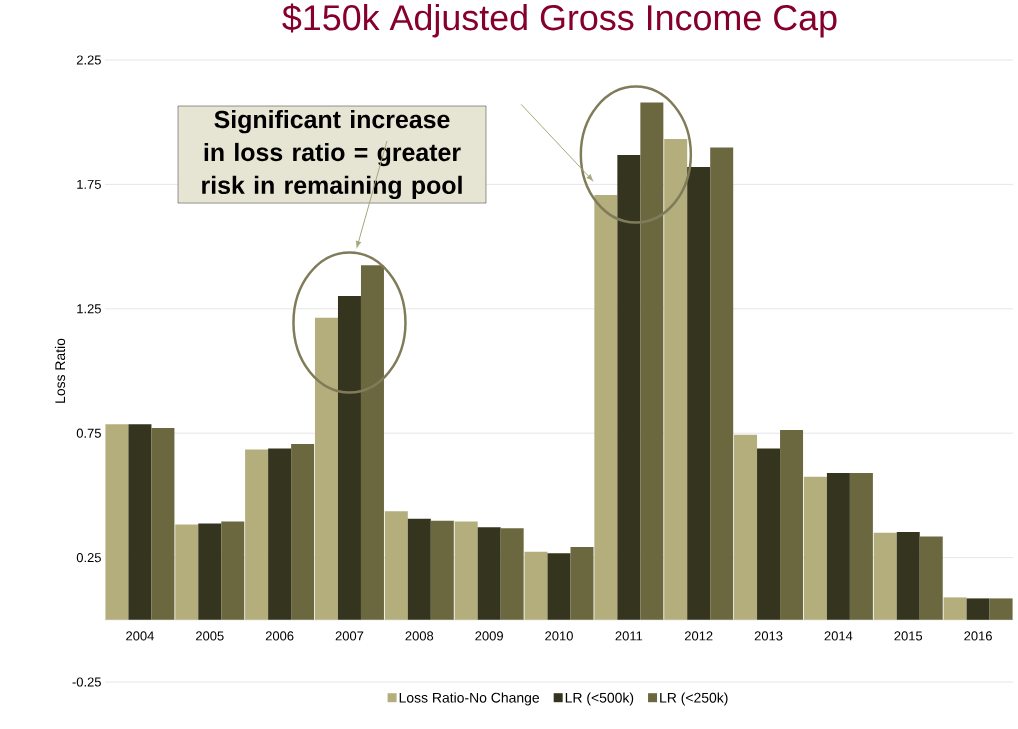  I want to click on legend-label: LR (<250k), so click(694, 699).